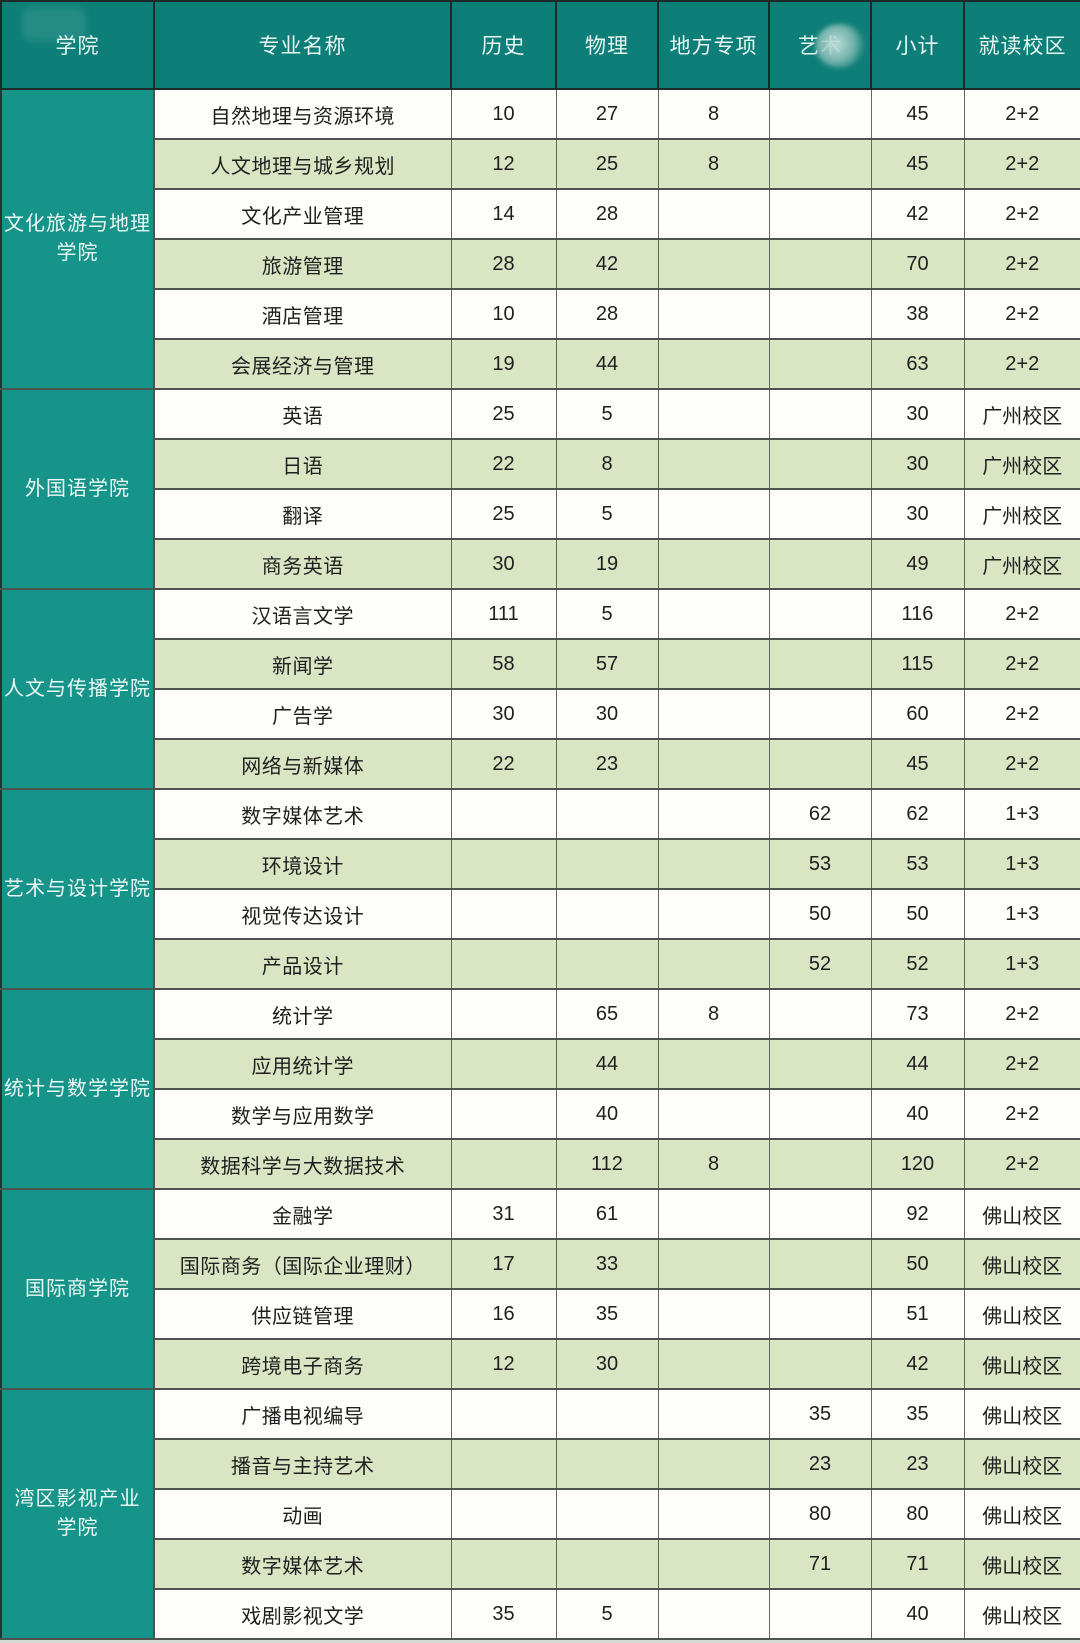  Describe the element at coordinates (540, 914) in the screenshot. I see `table-row: 视觉传达设计 50 50 1+3` at that location.